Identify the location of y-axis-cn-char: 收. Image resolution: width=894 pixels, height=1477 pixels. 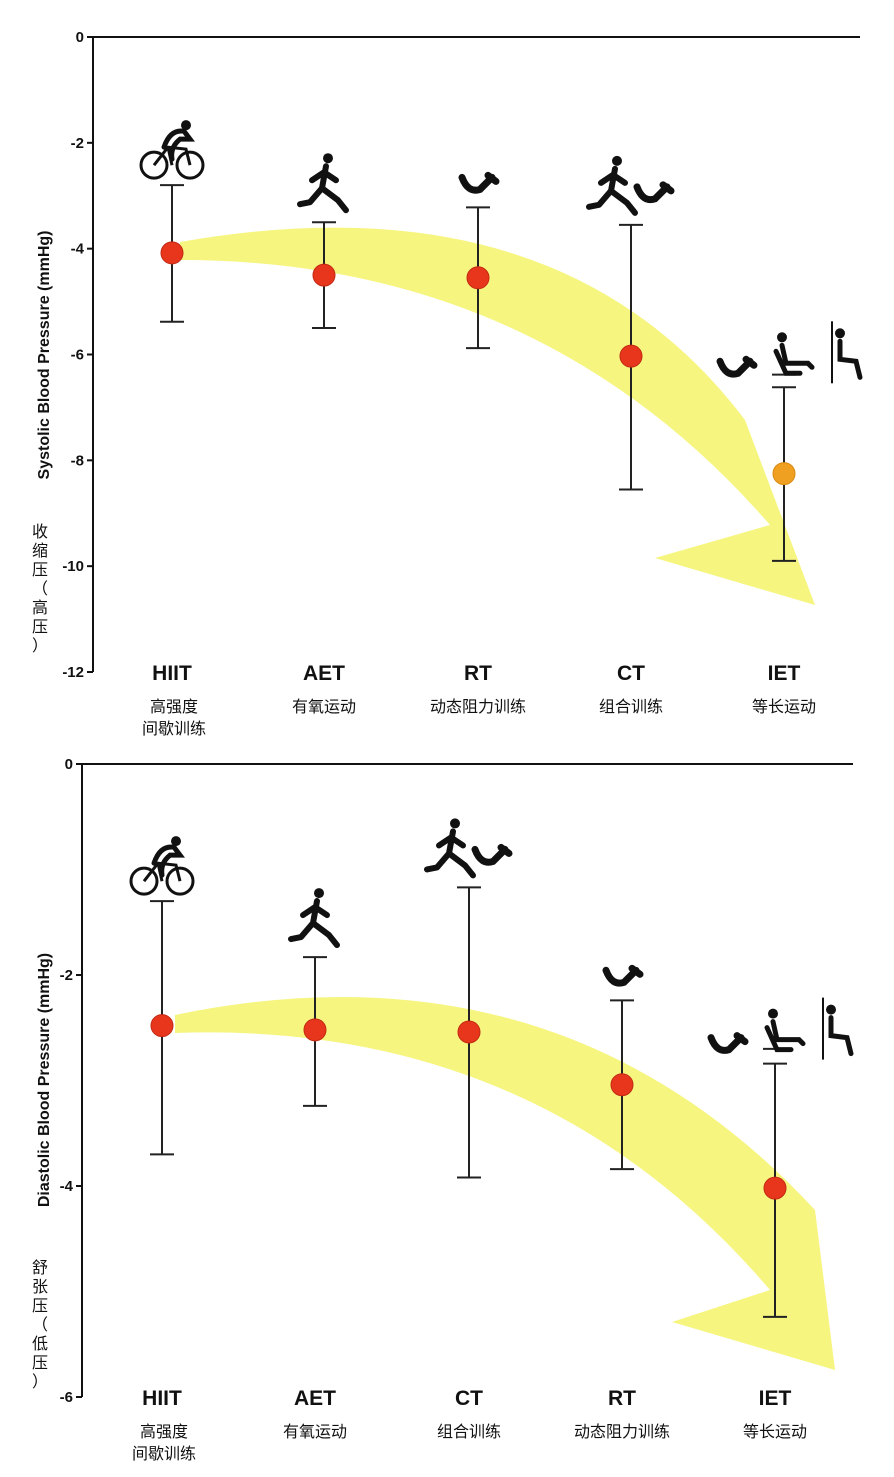
(40, 531).